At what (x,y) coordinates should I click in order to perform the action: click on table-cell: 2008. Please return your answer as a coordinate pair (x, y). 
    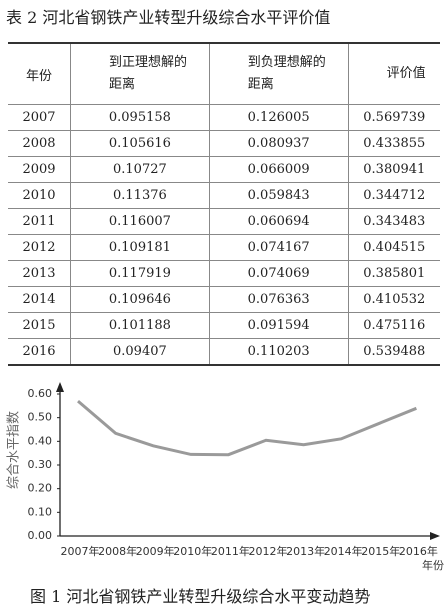
    Looking at the image, I should click on (39, 143).